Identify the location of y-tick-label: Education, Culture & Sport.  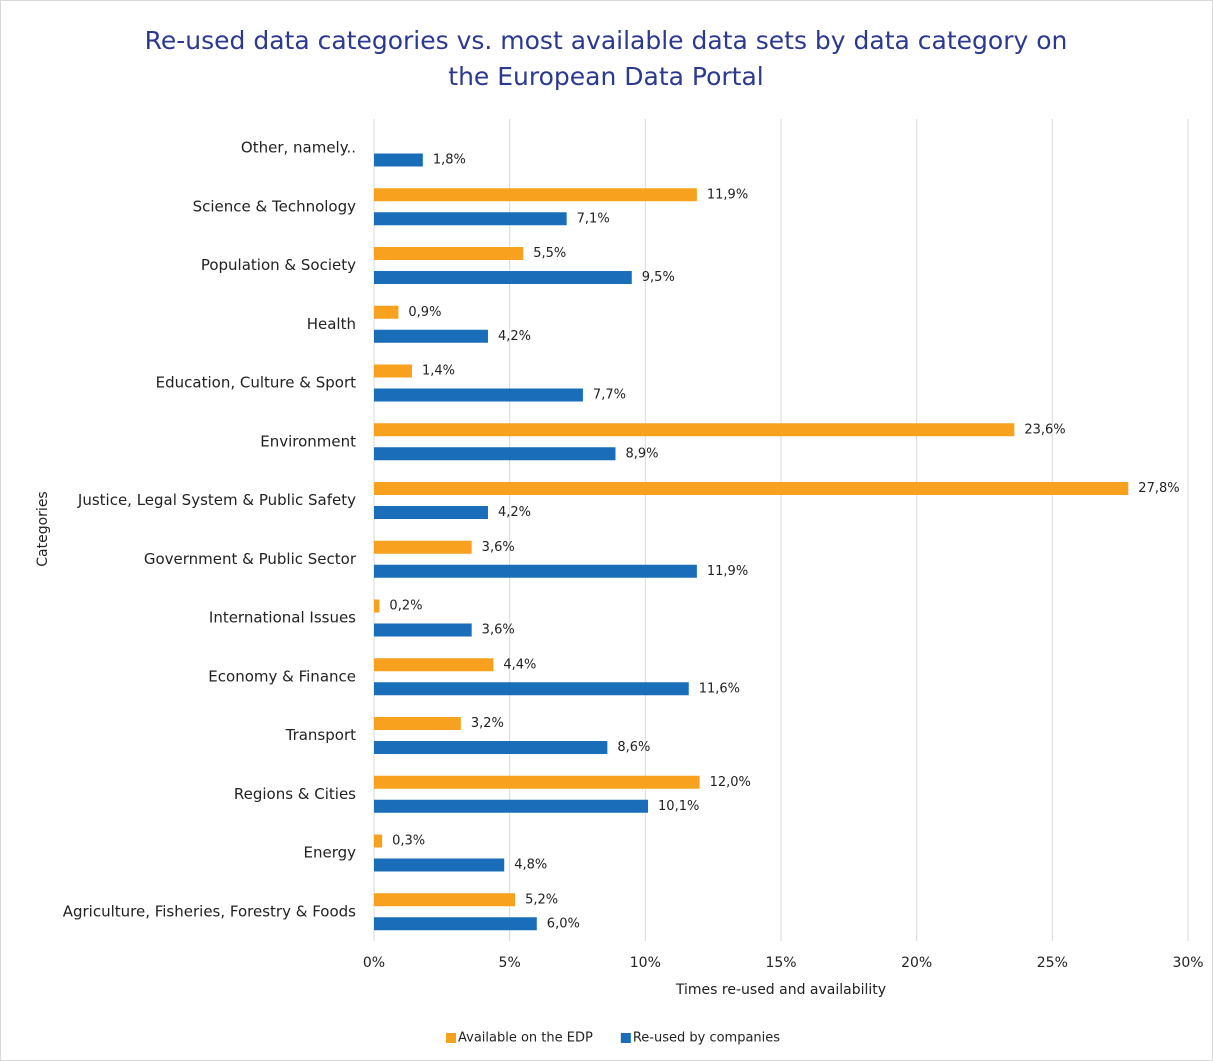
(256, 383).